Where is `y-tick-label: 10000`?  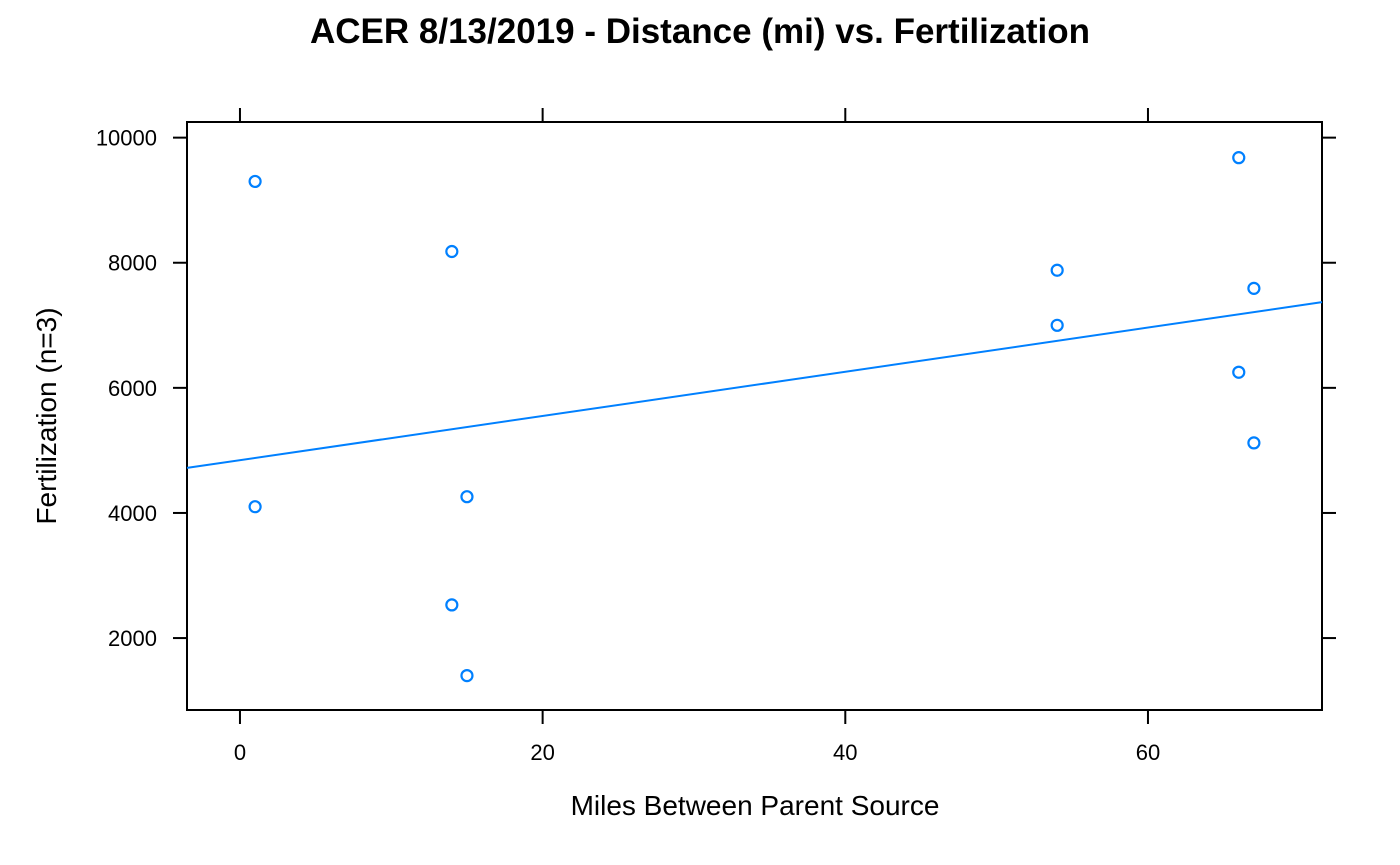 y-tick-label: 10000 is located at coordinates (126, 138).